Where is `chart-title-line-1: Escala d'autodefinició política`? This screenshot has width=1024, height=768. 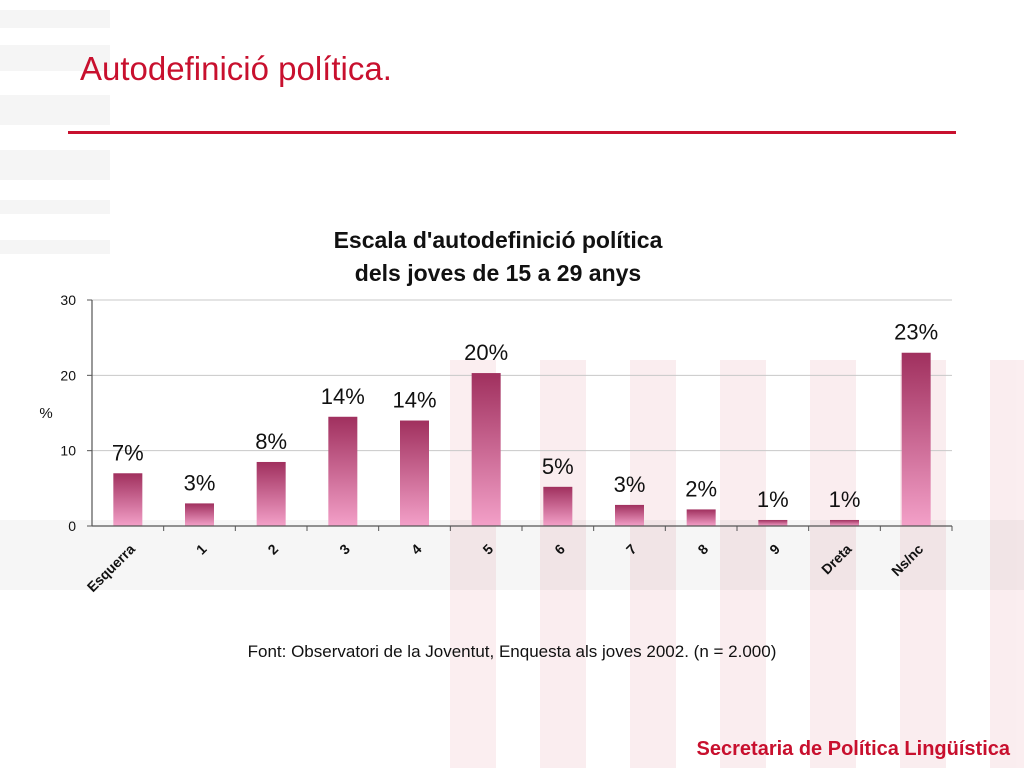
chart-title-line-1: Escala d'autodefinició política is located at coordinates (498, 240).